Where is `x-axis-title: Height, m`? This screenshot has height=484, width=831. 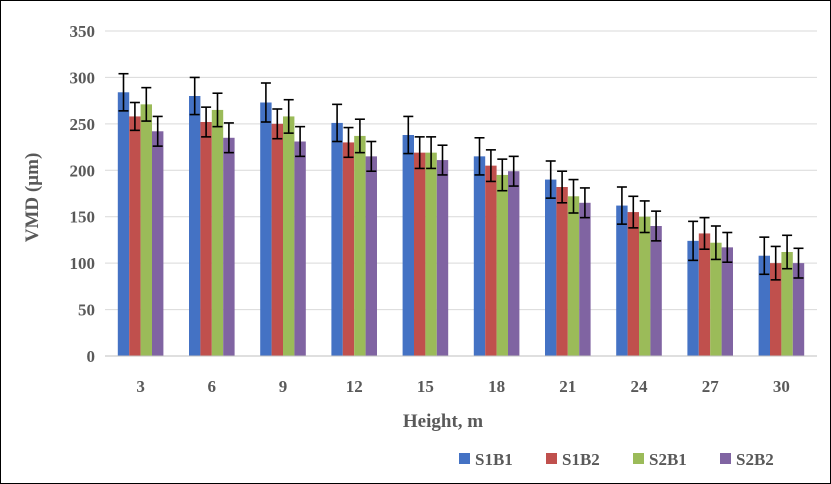
x-axis-title: Height, m is located at coordinates (443, 421).